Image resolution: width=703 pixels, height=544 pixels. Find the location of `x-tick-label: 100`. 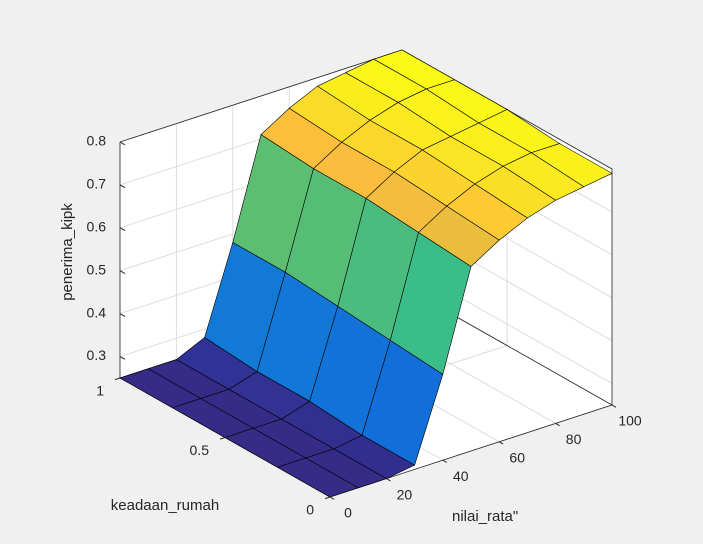

x-tick-label: 100 is located at coordinates (630, 421).